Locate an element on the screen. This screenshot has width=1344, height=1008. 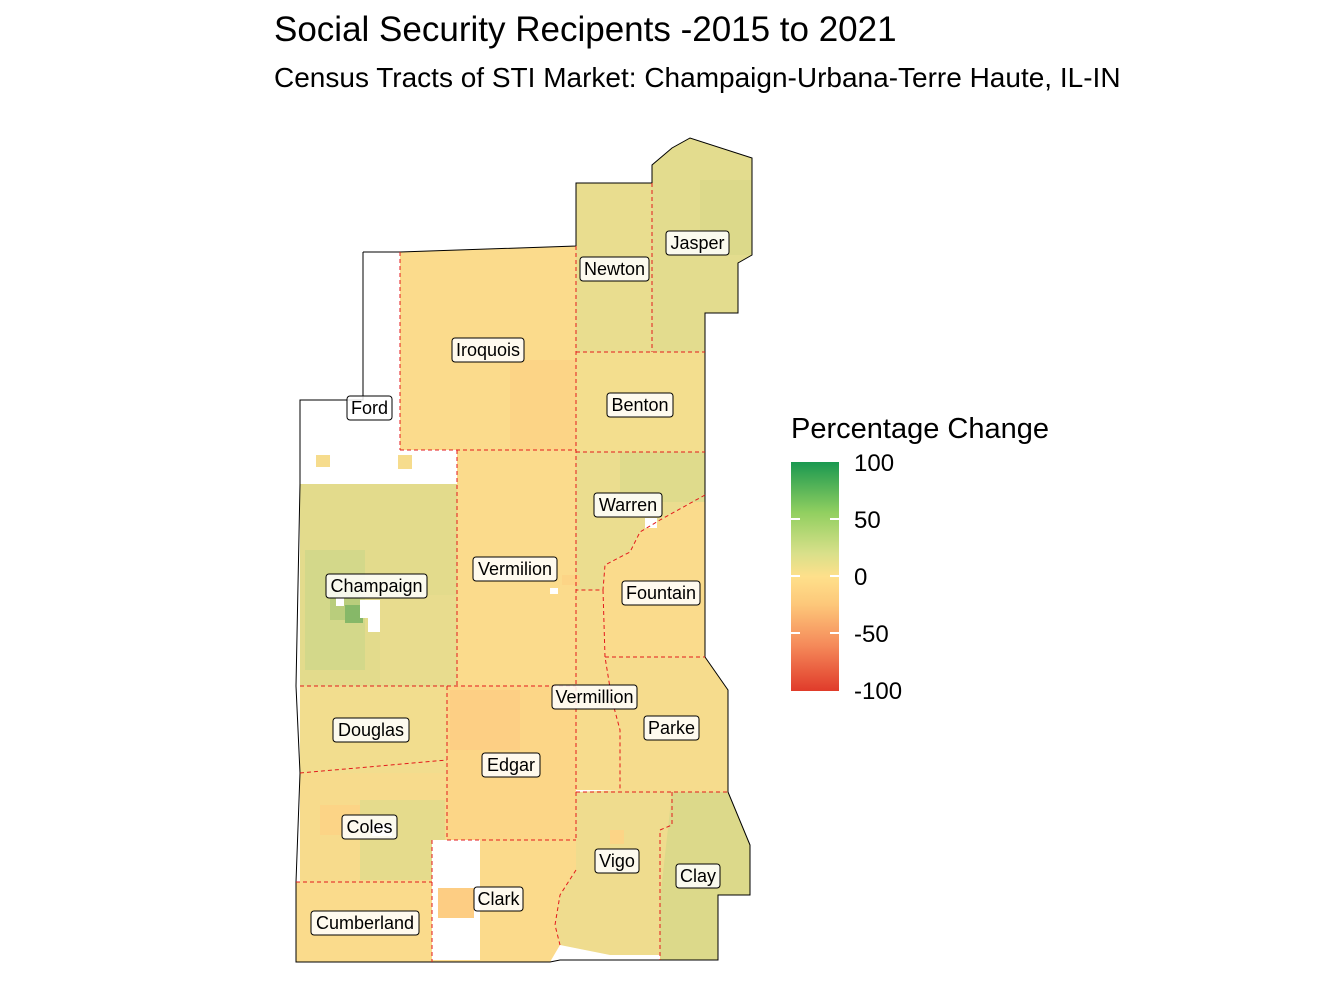
legend-label-50: 50 is located at coordinates (867, 520).